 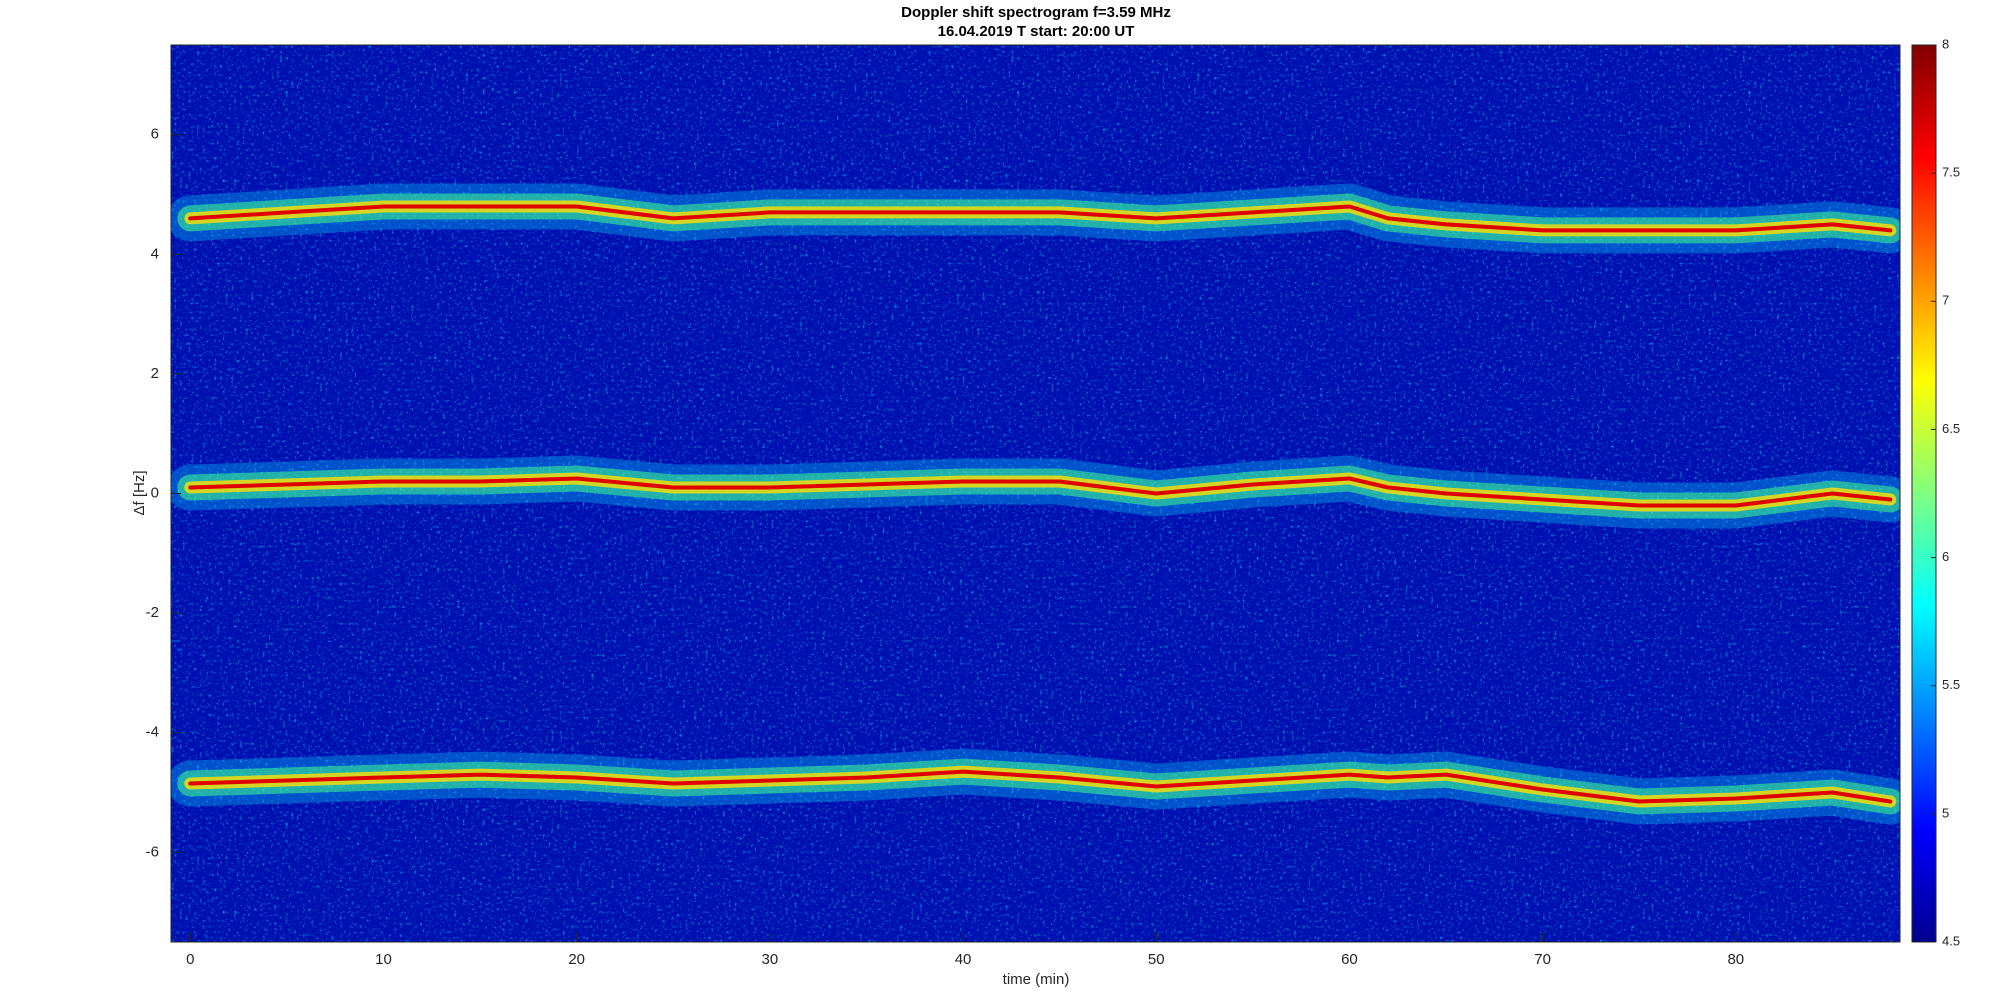 What do you see at coordinates (1951, 684) in the screenshot?
I see `colorbar-tick-label: 5.5` at bounding box center [1951, 684].